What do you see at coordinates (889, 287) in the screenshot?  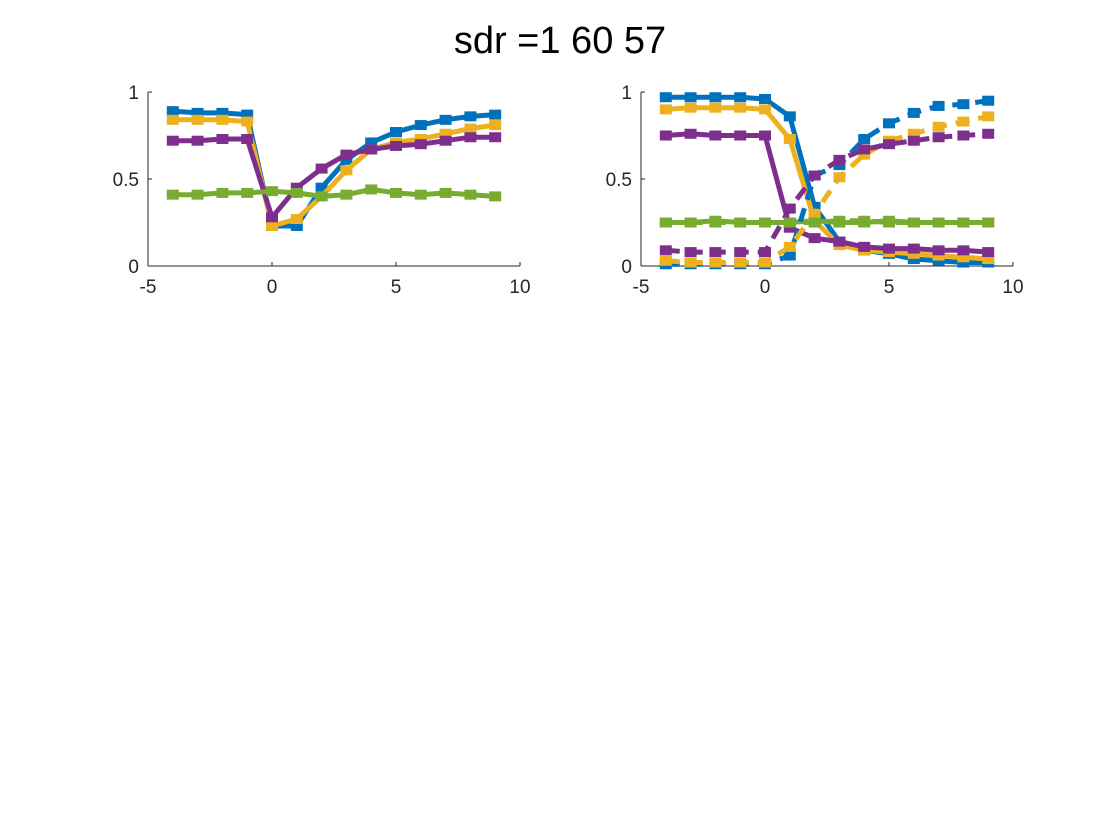 I see `x-tick-label: 5` at bounding box center [889, 287].